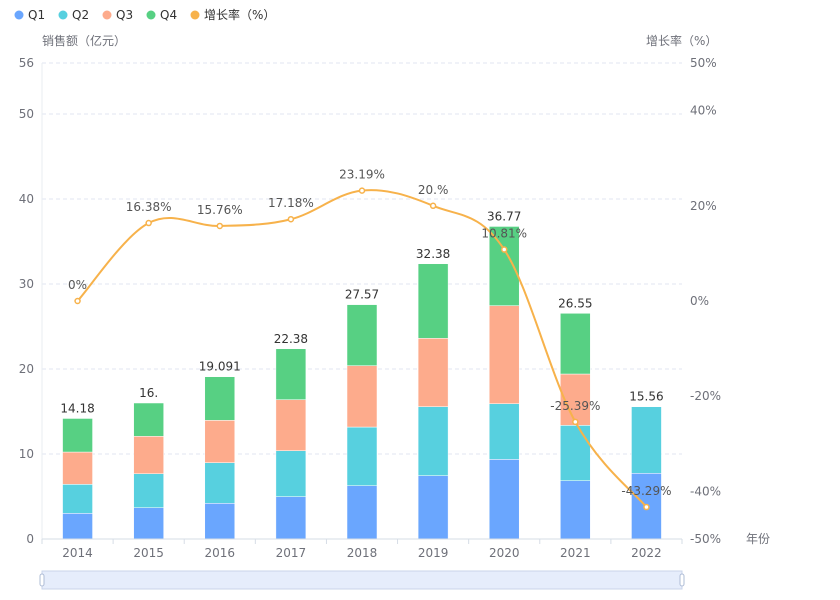 Image resolution: width=840 pixels, height=600 pixels. Describe the element at coordinates (149, 207) in the screenshot. I see `growth-label-2015: 16.38%` at that location.